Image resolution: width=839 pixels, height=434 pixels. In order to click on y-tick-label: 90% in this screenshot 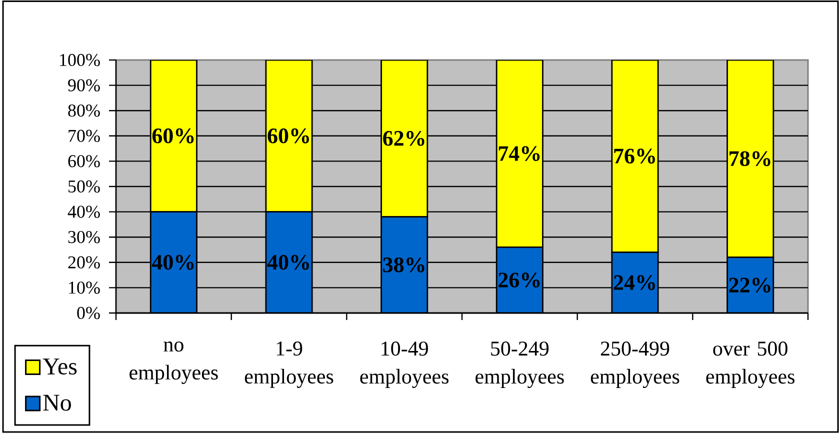, I will do `click(84, 85)`.